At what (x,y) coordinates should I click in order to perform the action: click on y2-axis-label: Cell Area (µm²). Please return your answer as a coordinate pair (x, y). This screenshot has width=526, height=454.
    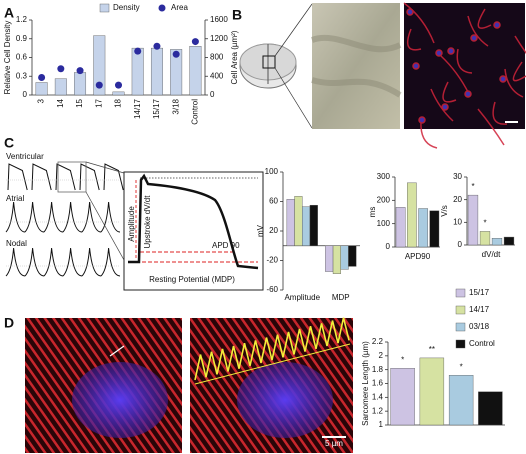
    Looking at the image, I should click on (234, 57).